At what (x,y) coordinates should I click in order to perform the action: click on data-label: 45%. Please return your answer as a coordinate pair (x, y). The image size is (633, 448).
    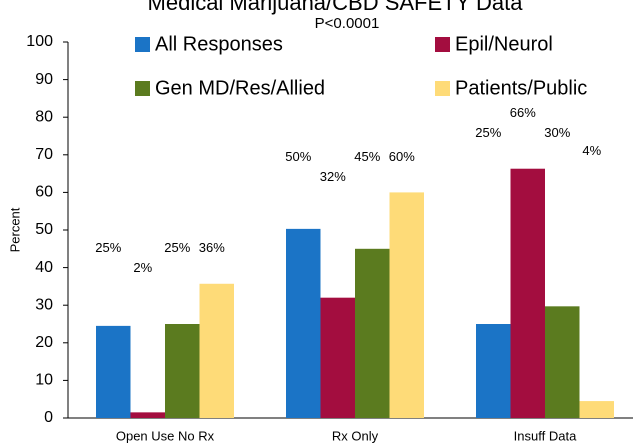
    Looking at the image, I should click on (367, 156).